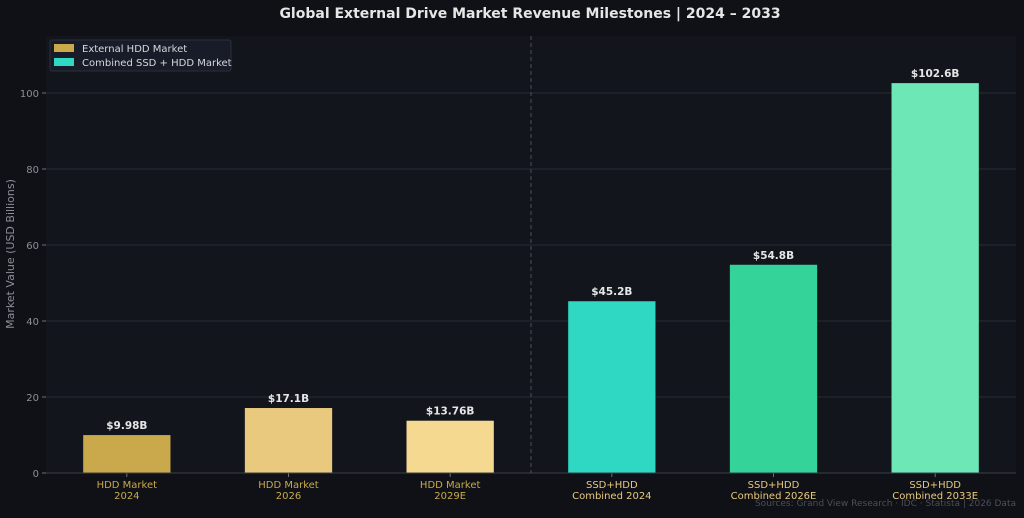 The width and height of the screenshot is (1024, 518). I want to click on x-tick-label: 2026, so click(288, 496).